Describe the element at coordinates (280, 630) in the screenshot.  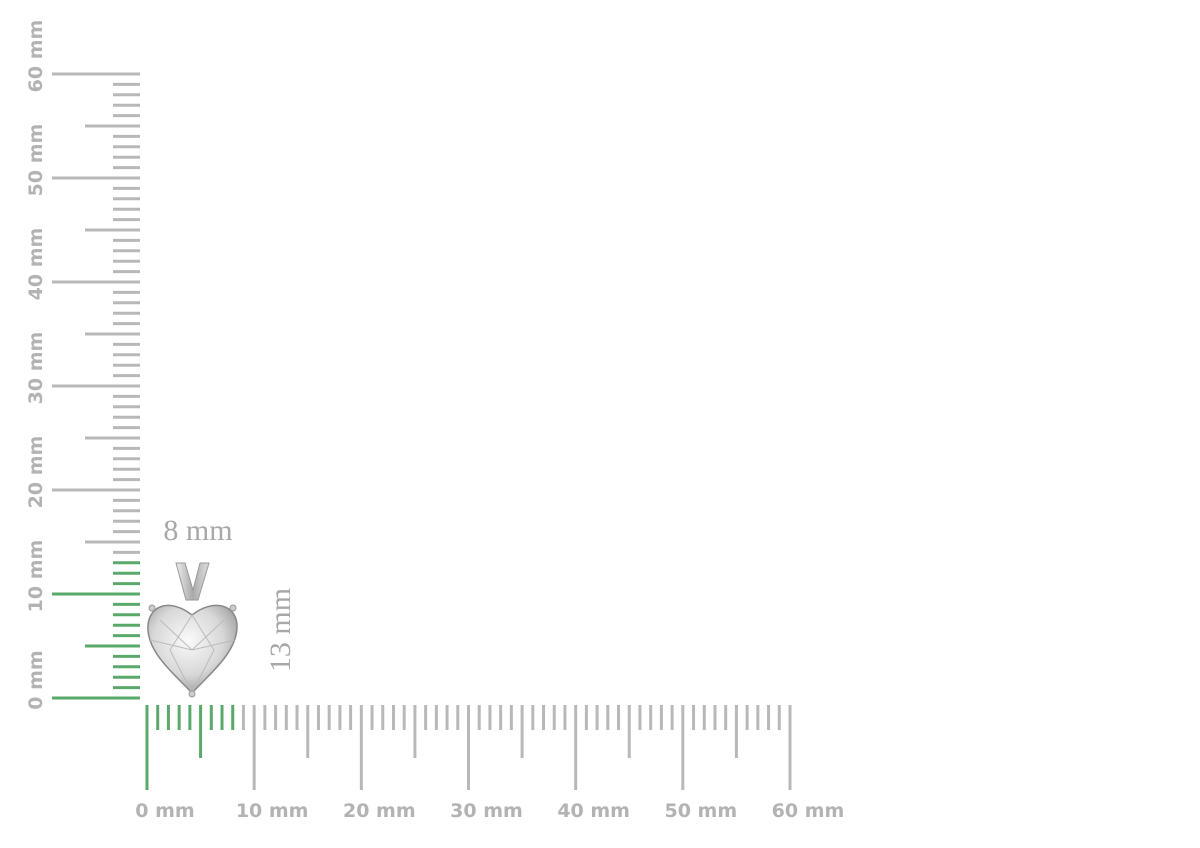
I see `height-label: 13 mm` at that location.